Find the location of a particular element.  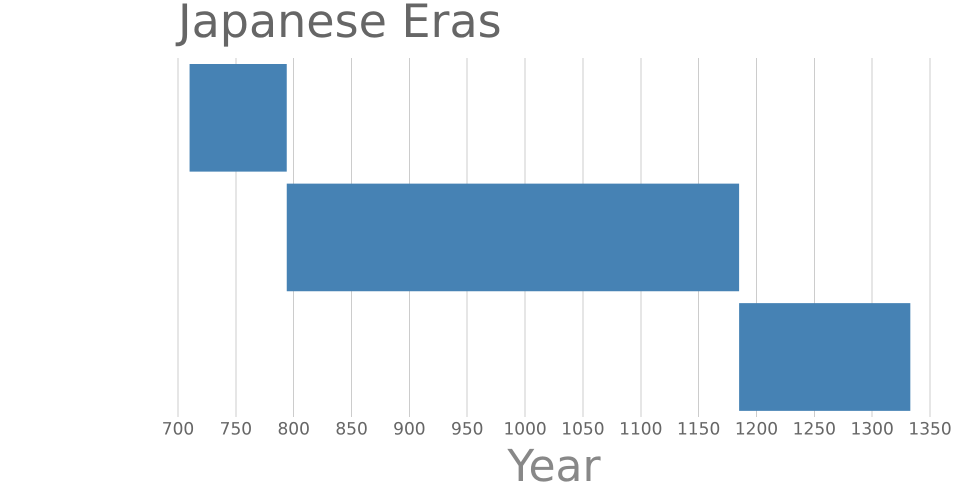

x-axis-title: Year is located at coordinates (554, 466).